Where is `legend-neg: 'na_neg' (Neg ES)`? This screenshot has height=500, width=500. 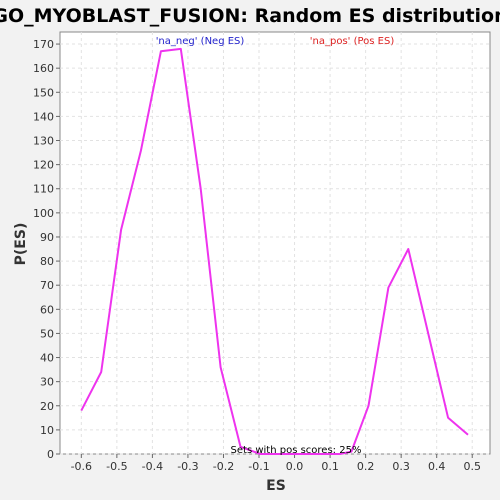
legend-neg: 'na_neg' (Neg ES) is located at coordinates (200, 41).